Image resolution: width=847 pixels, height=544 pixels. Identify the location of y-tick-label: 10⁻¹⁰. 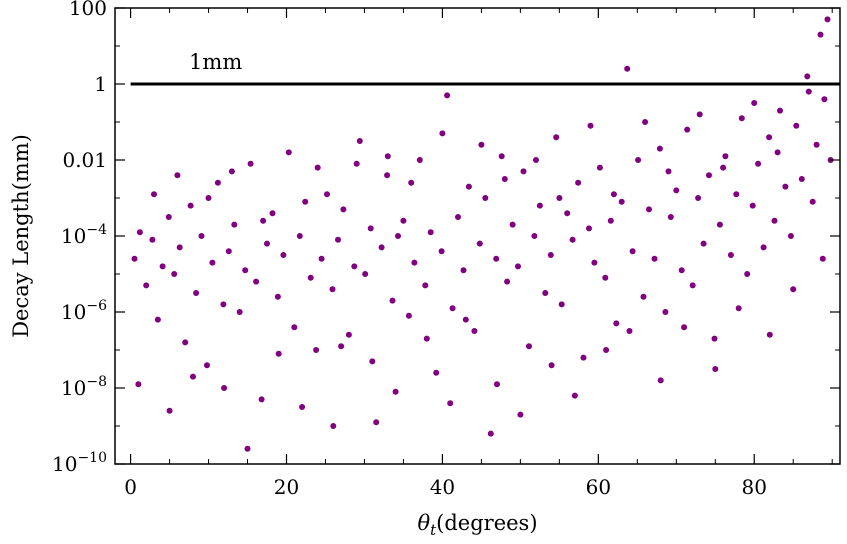
(79, 463).